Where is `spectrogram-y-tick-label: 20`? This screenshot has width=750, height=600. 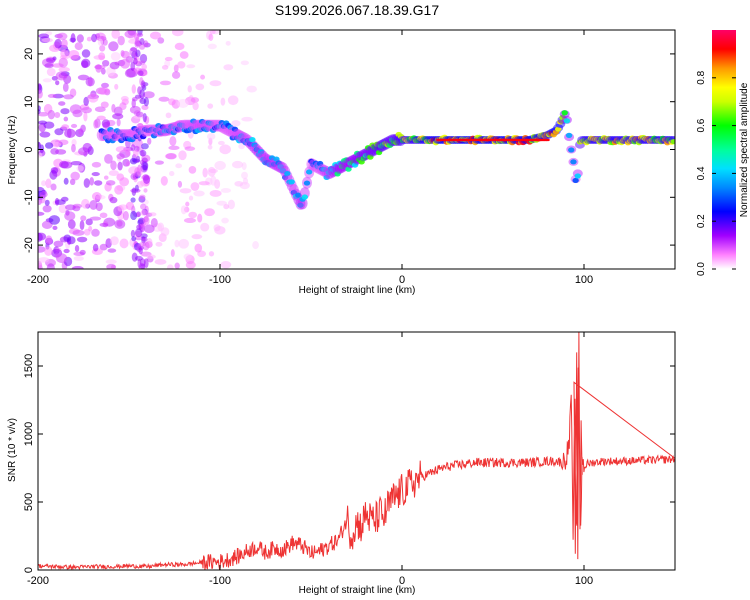 spectrogram-y-tick-label: 20 is located at coordinates (29, 54).